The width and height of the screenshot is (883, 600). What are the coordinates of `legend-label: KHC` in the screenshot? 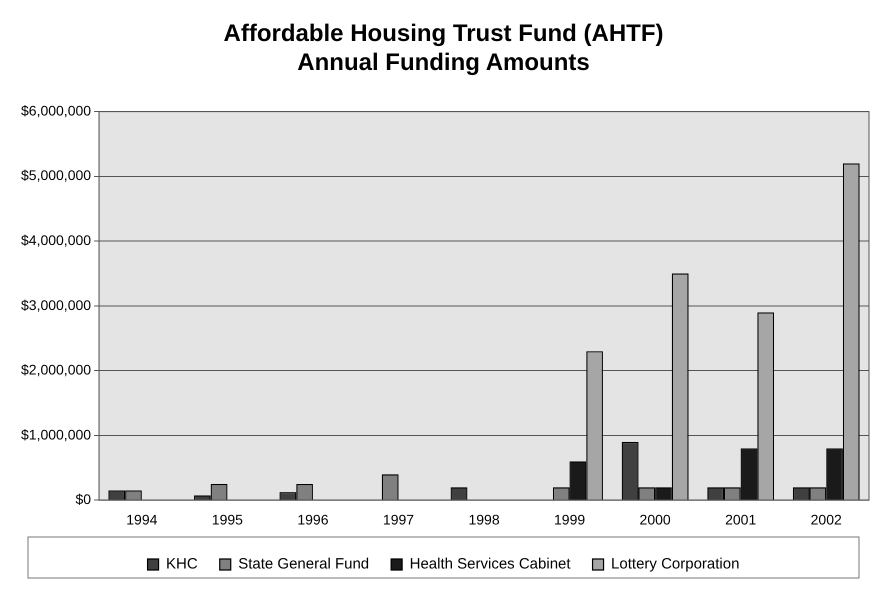 It's located at (182, 564).